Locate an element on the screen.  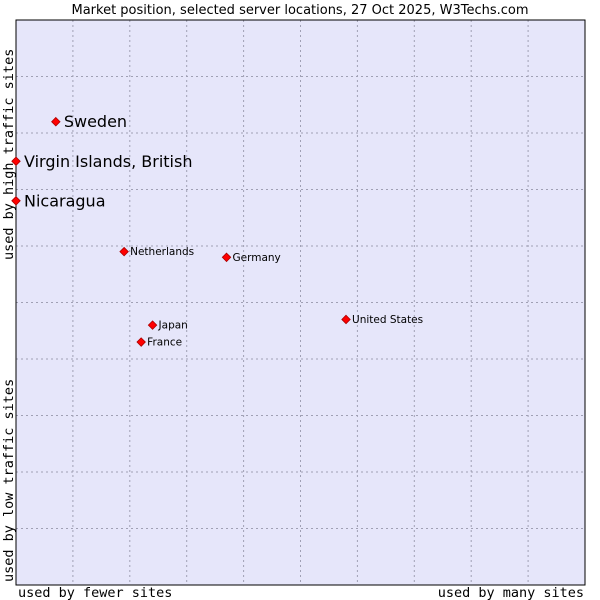
x-axis-label-right: used by many sites is located at coordinates (511, 592).